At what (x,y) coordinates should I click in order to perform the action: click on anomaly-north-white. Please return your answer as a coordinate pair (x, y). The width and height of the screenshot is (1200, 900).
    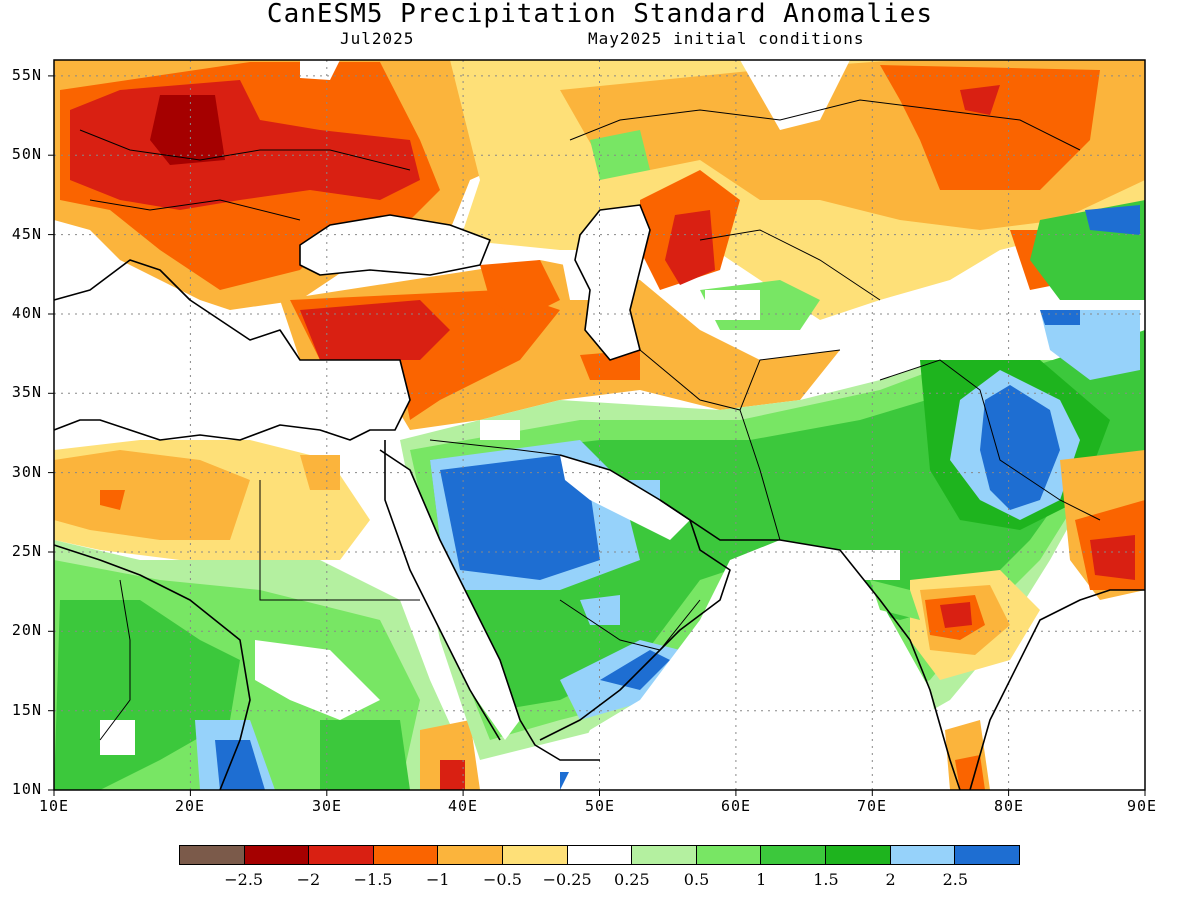
    Looking at the image, I should click on (320, 70).